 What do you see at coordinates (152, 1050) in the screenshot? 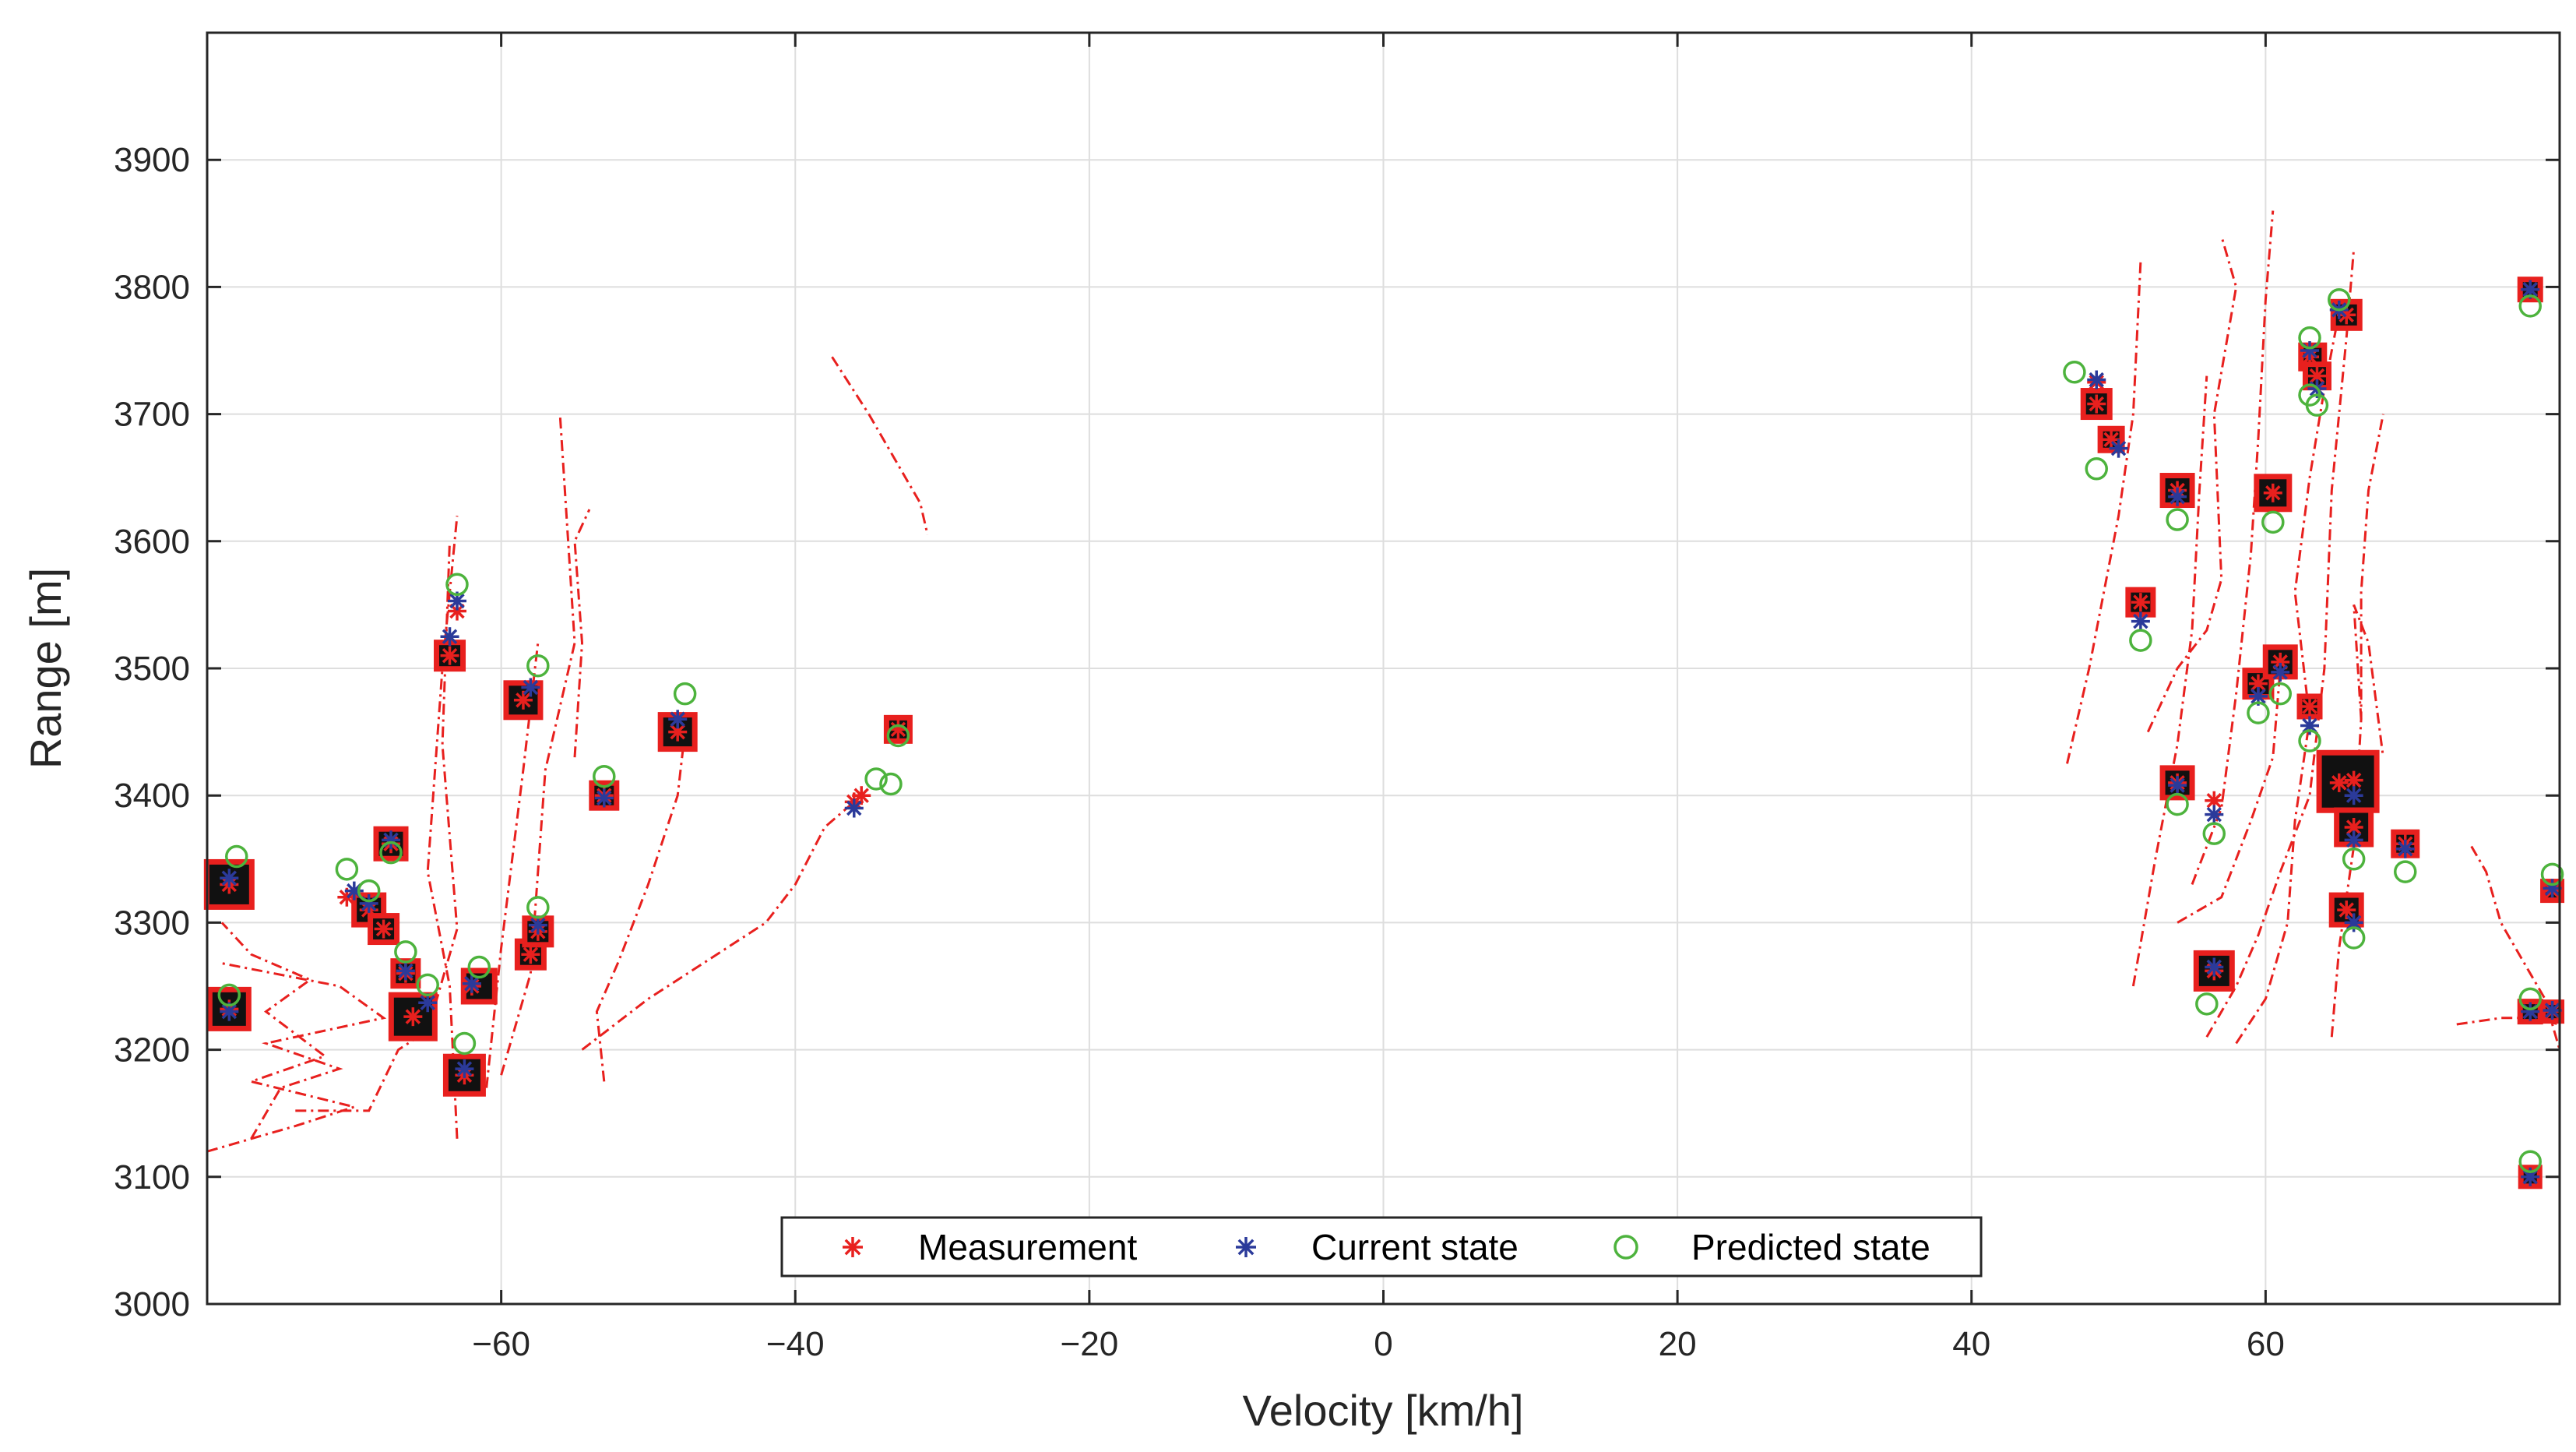
I see `y-tick-label: 3200` at bounding box center [152, 1050].